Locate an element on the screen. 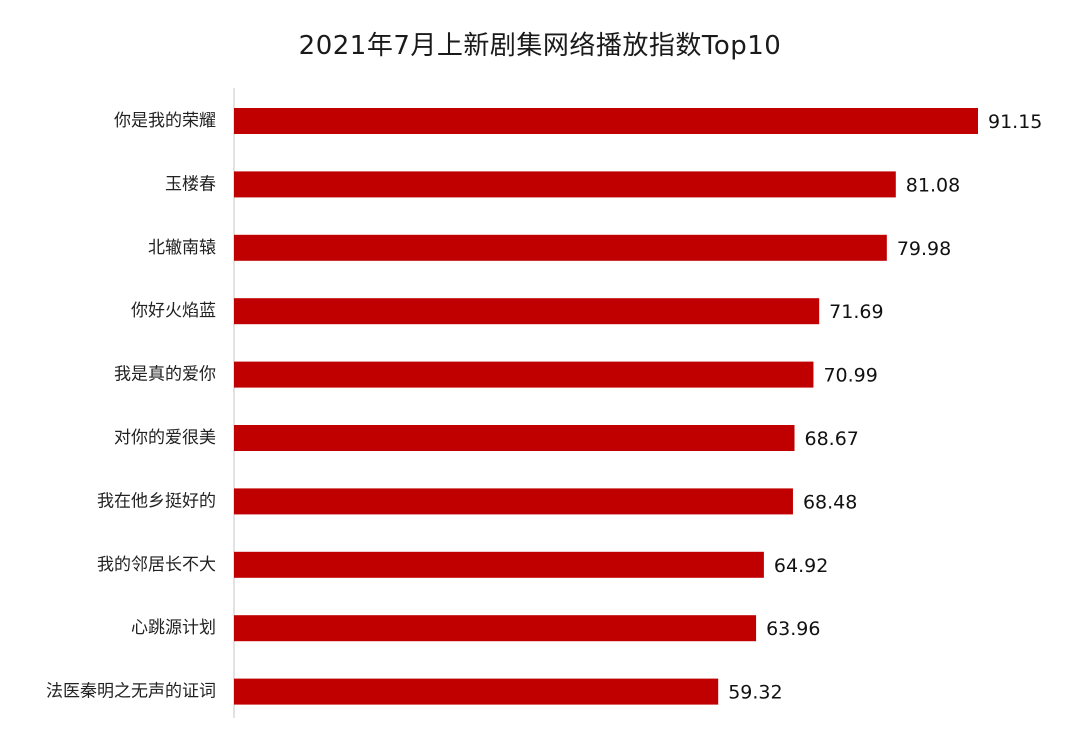 This screenshot has height=741, width=1080. value-label: 64.92 is located at coordinates (801, 566).